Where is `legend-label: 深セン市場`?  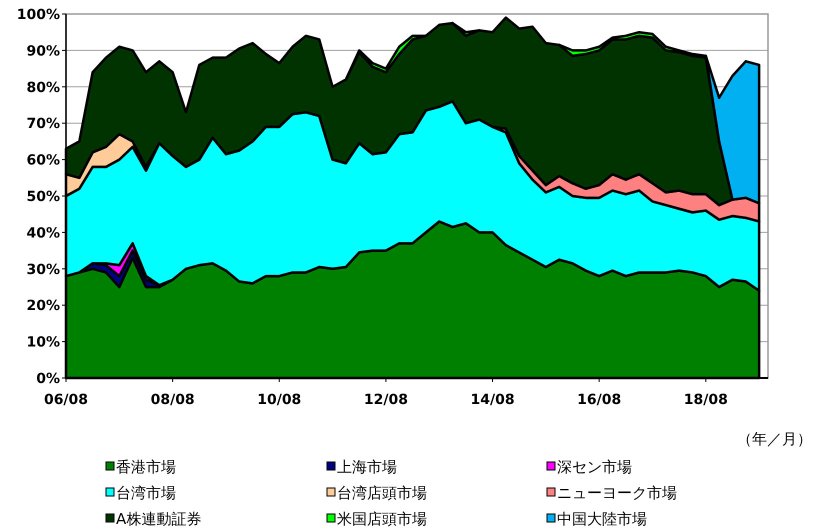
legend-label: 深セン市場 is located at coordinates (594, 467).